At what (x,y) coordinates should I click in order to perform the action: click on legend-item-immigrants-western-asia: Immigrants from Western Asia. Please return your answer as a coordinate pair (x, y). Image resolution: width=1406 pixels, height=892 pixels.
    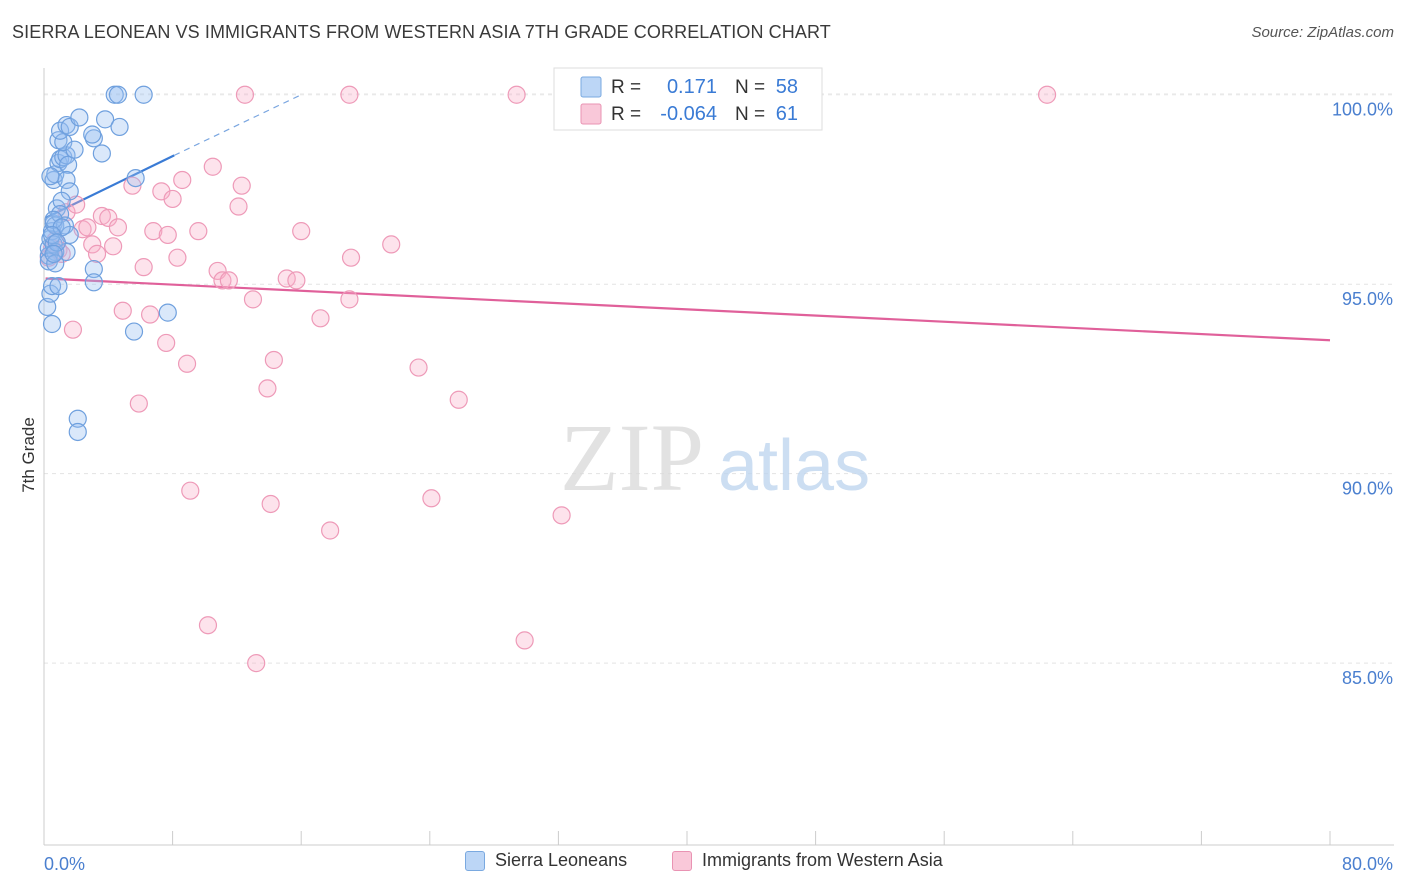
    Looking at the image, I should click on (807, 860).